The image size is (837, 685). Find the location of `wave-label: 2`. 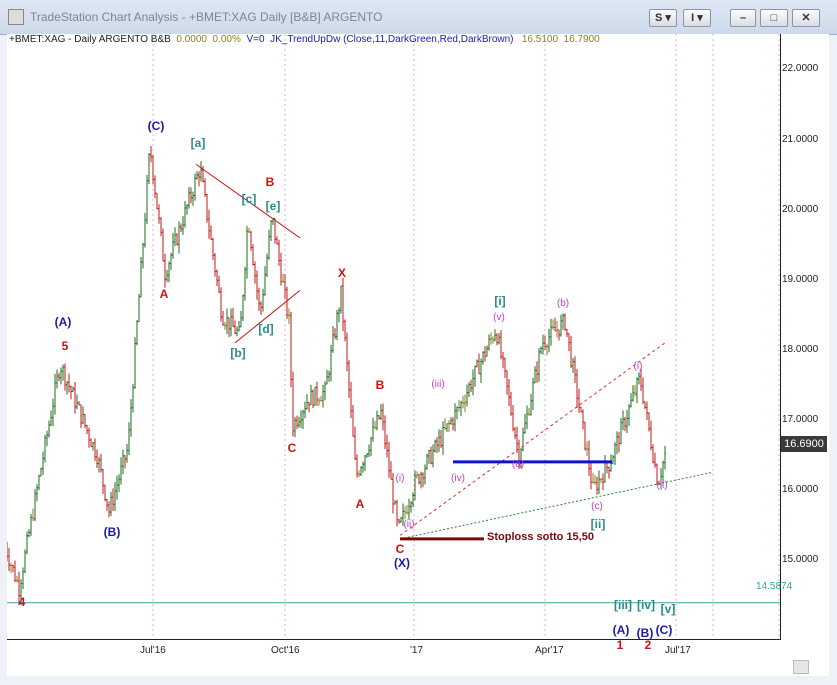

wave-label: 2 is located at coordinates (648, 645).